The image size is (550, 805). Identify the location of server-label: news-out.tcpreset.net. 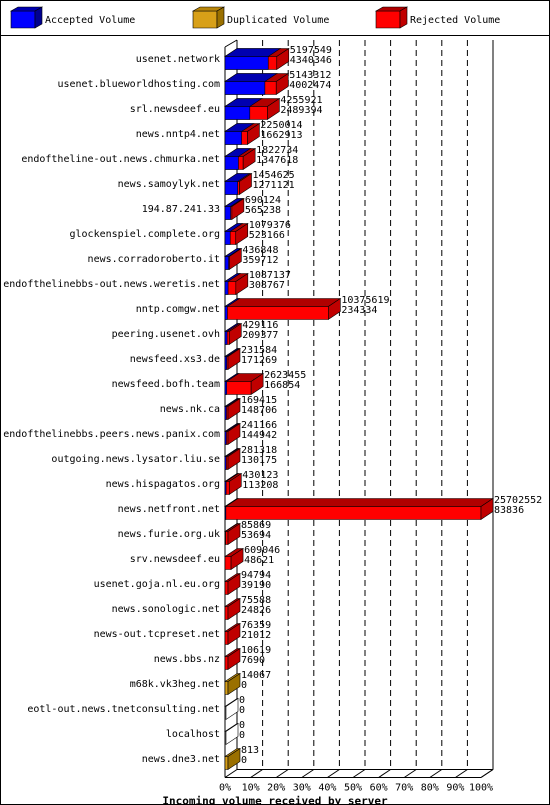
(157, 634).